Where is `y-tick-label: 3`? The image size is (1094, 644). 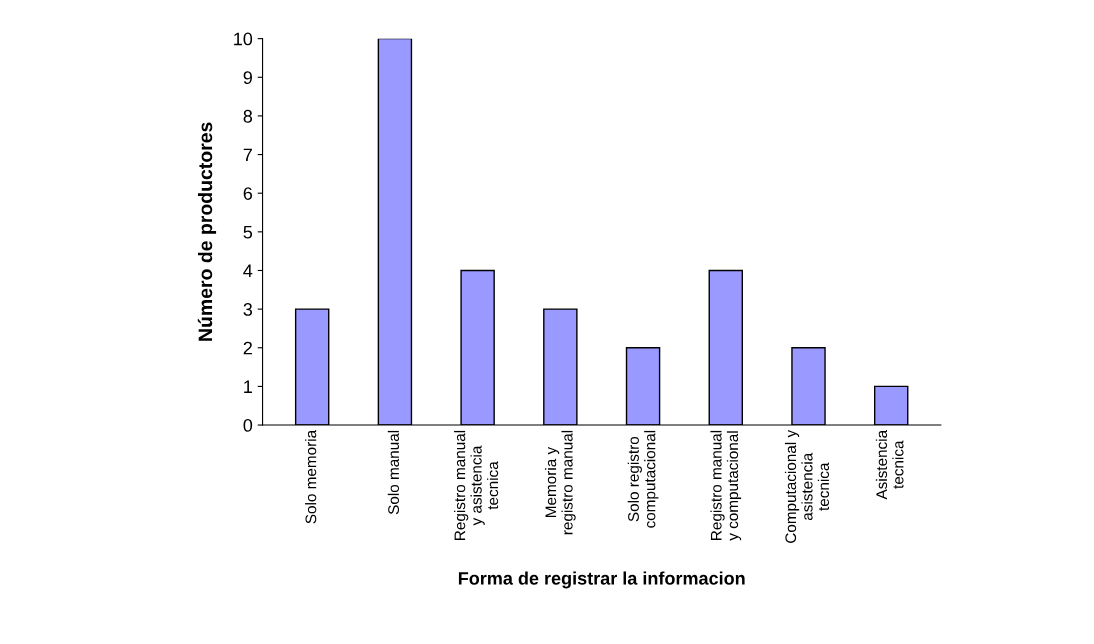
y-tick-label: 3 is located at coordinates (248, 309).